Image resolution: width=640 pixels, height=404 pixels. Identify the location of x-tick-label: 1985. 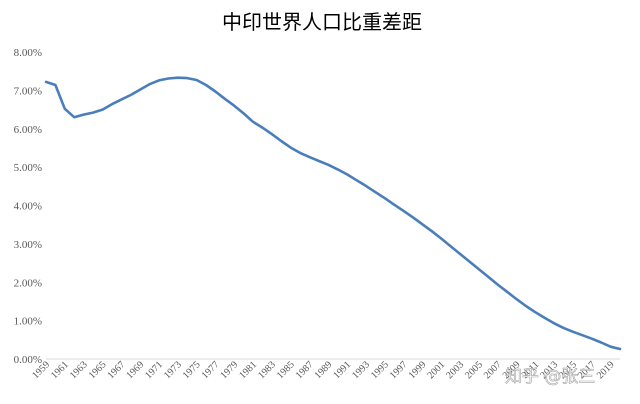
(286, 370).